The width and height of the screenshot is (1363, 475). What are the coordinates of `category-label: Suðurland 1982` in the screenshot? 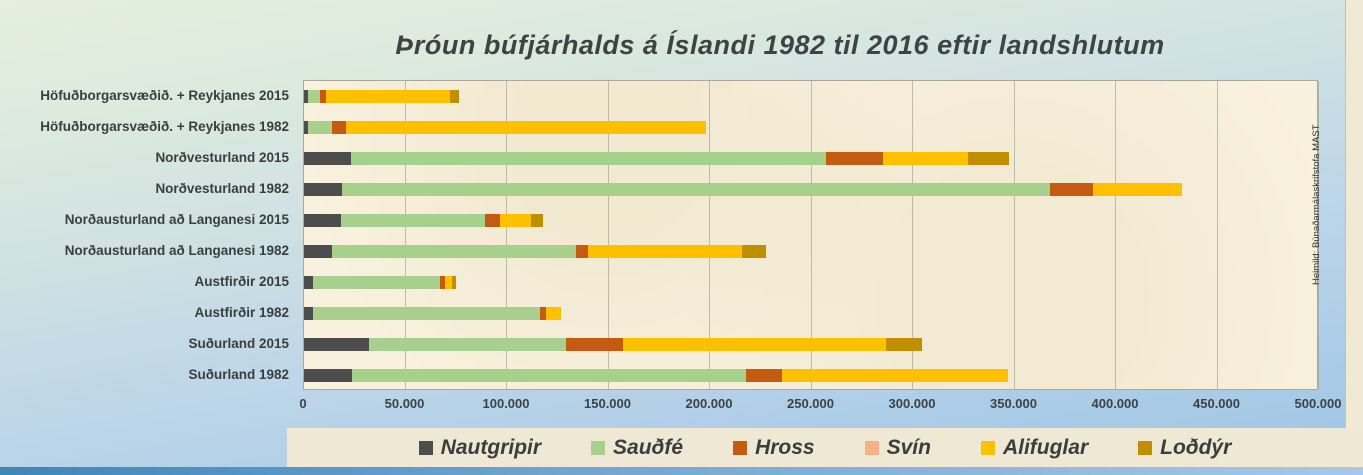 It's located at (238, 374).